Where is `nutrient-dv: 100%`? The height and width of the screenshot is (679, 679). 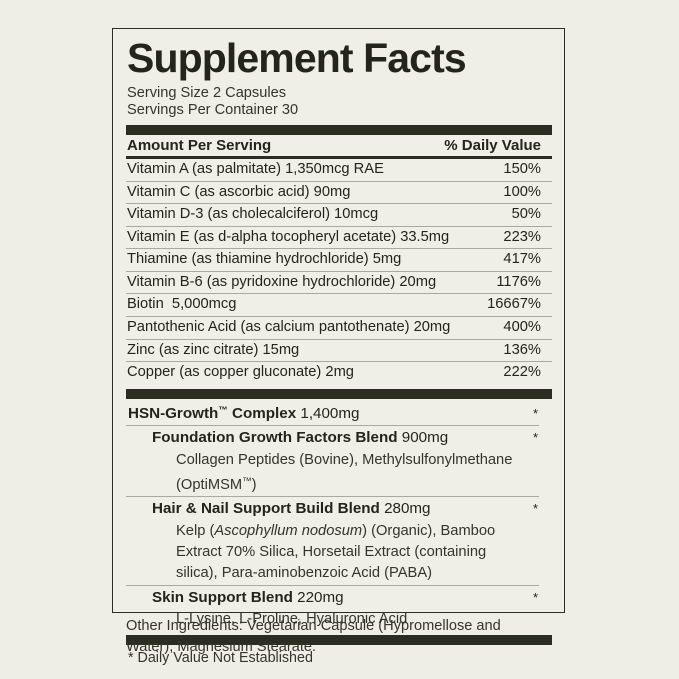
nutrient-dv: 100% is located at coordinates (522, 191).